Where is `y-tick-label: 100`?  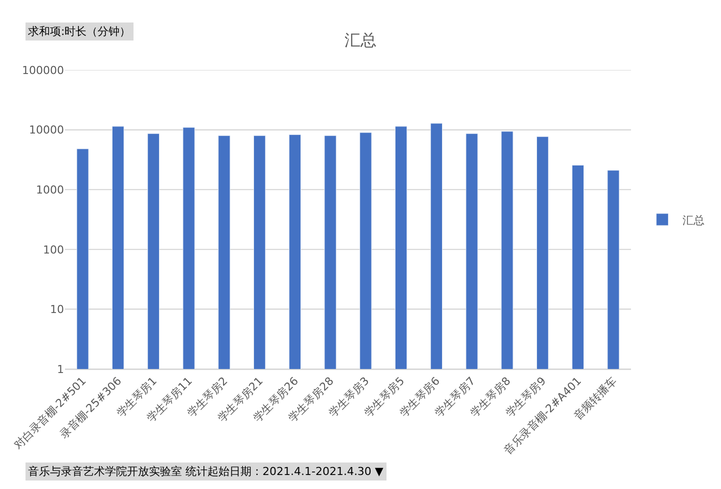
y-tick-label: 100 is located at coordinates (53, 249).